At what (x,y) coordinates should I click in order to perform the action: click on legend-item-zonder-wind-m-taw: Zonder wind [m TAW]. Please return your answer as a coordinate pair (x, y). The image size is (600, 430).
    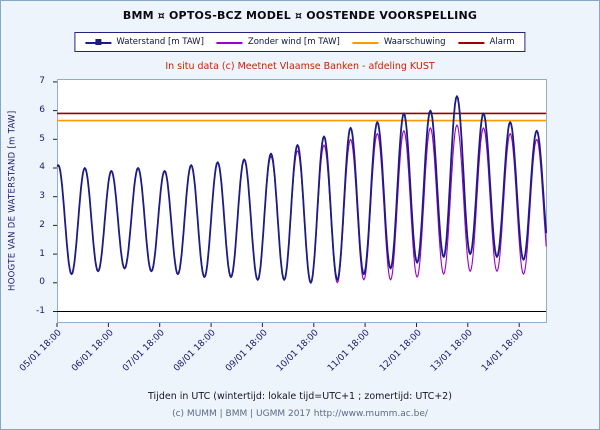
    Looking at the image, I should click on (278, 42).